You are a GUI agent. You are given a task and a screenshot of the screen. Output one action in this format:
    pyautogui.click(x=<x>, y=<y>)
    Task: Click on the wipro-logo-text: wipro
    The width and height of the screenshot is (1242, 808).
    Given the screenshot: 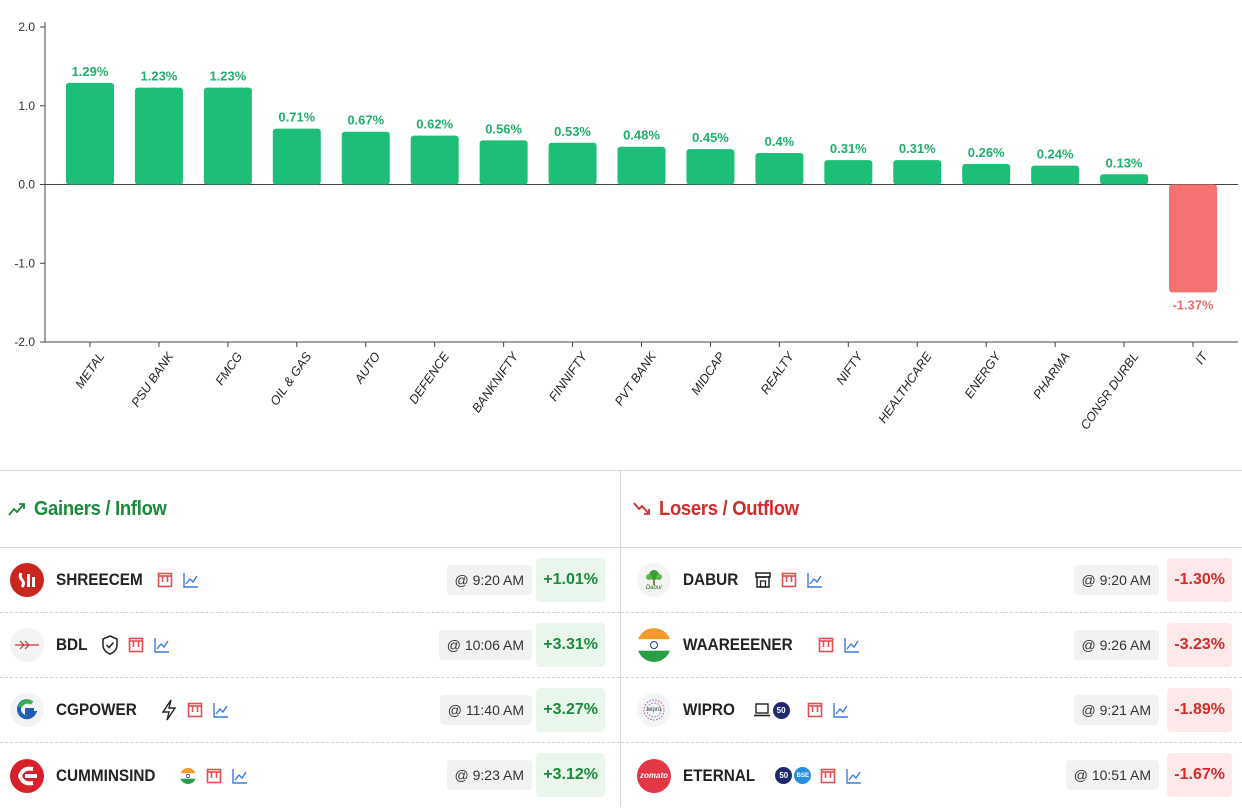 What is the action you would take?
    pyautogui.click(x=654, y=710)
    